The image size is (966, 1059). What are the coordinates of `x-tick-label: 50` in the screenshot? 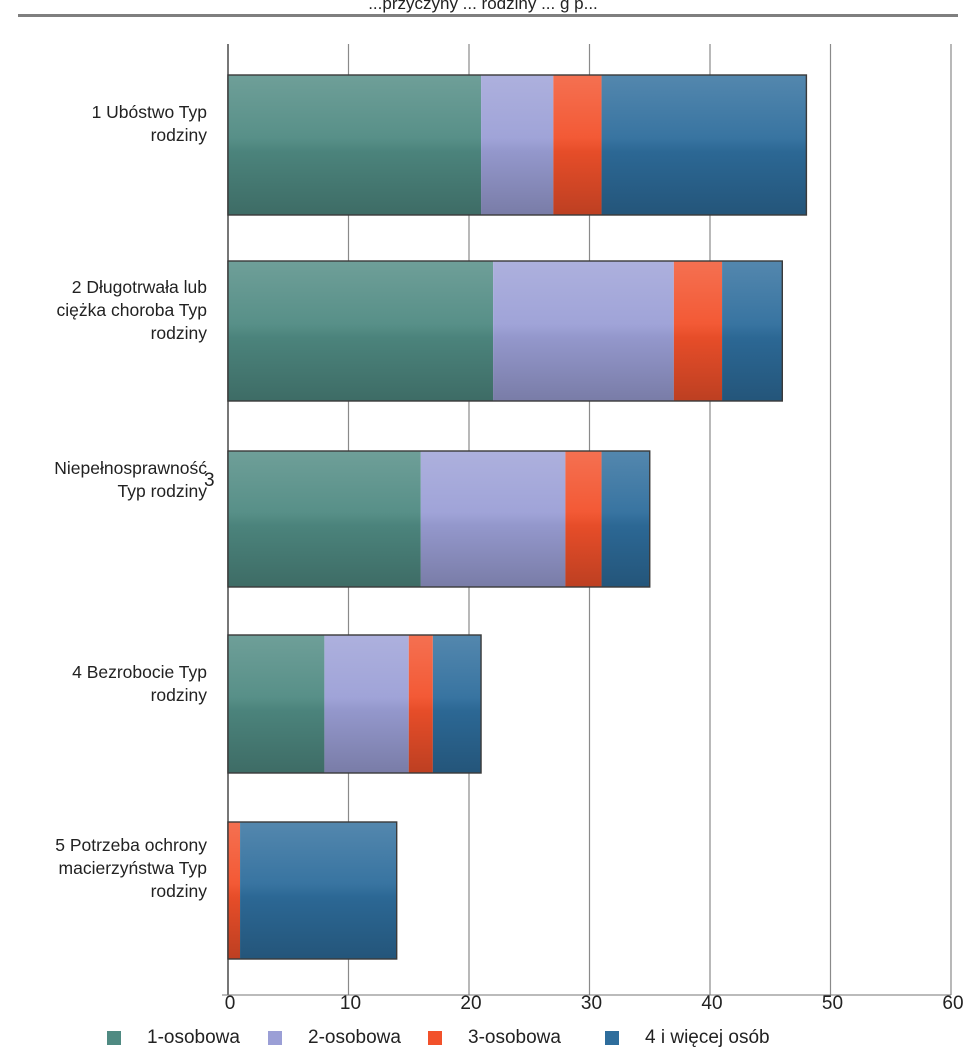 It's located at (832, 1003).